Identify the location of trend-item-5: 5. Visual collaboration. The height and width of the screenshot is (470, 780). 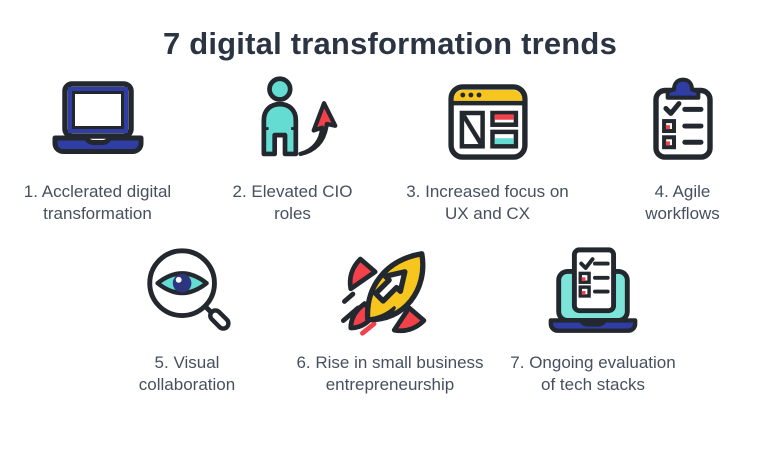
(187, 319).